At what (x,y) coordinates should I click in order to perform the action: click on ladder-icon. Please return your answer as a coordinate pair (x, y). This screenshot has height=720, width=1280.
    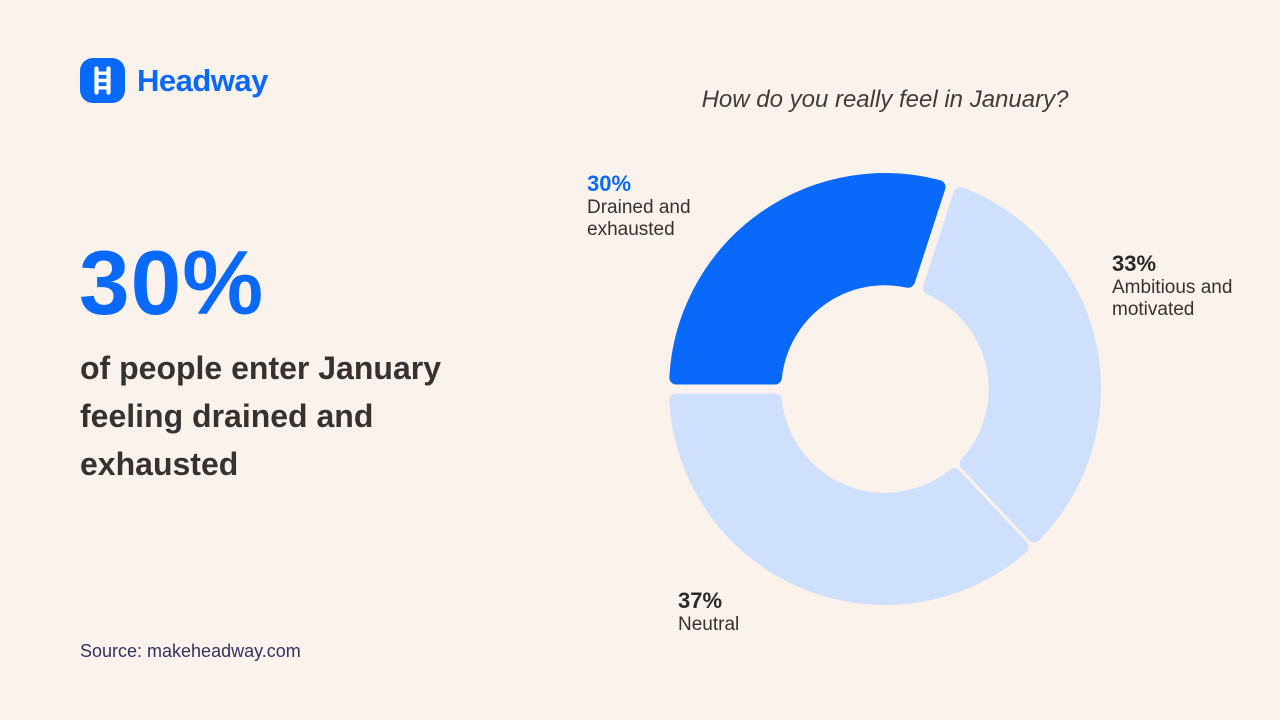
    Looking at the image, I should click on (102, 80).